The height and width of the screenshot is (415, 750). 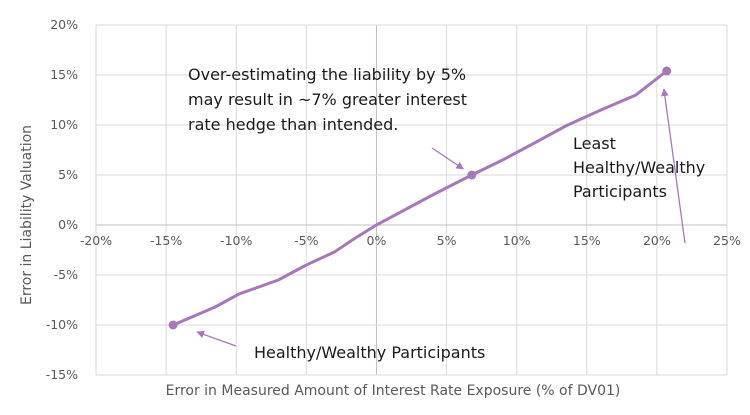 I want to click on x-tick-label: 15%, so click(x=587, y=240).